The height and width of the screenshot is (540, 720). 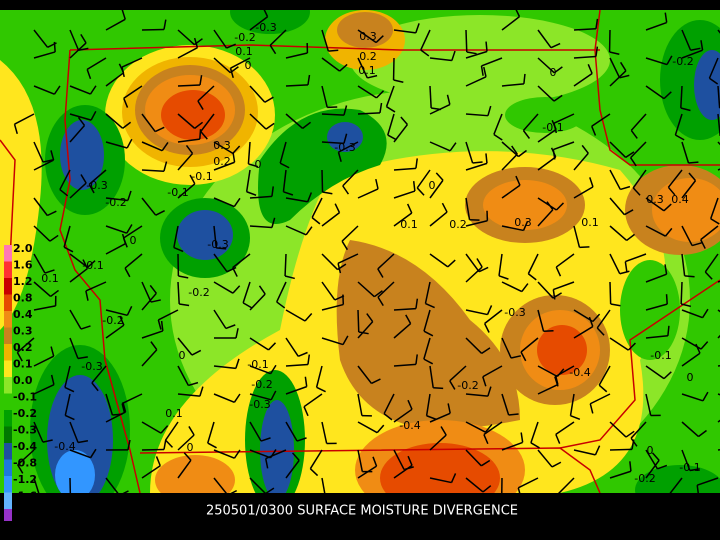 I want to click on colorbar-label: -1.2, so click(x=25, y=479).